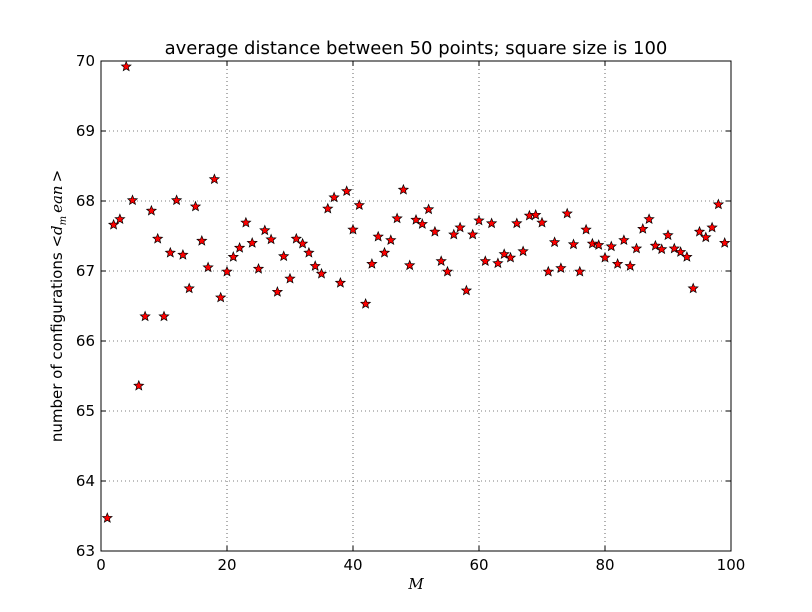 The width and height of the screenshot is (812, 612). What do you see at coordinates (85, 61) in the screenshot?
I see `y-tick-label: 70` at bounding box center [85, 61].